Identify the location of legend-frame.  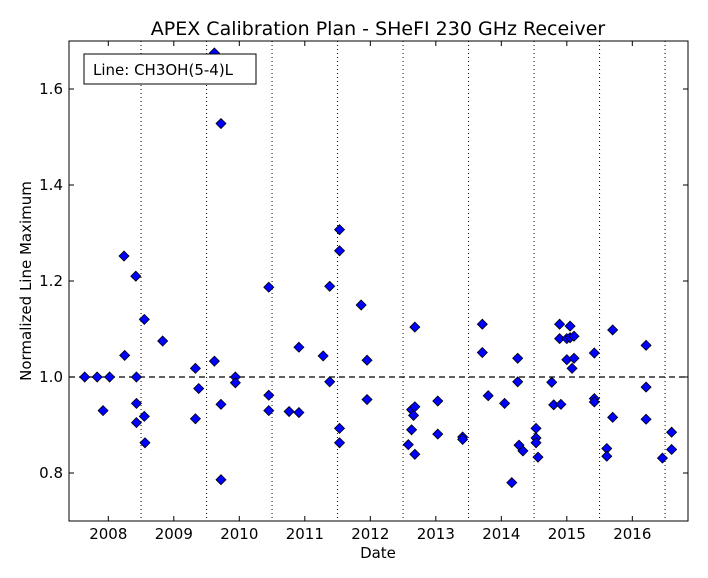
(170, 69).